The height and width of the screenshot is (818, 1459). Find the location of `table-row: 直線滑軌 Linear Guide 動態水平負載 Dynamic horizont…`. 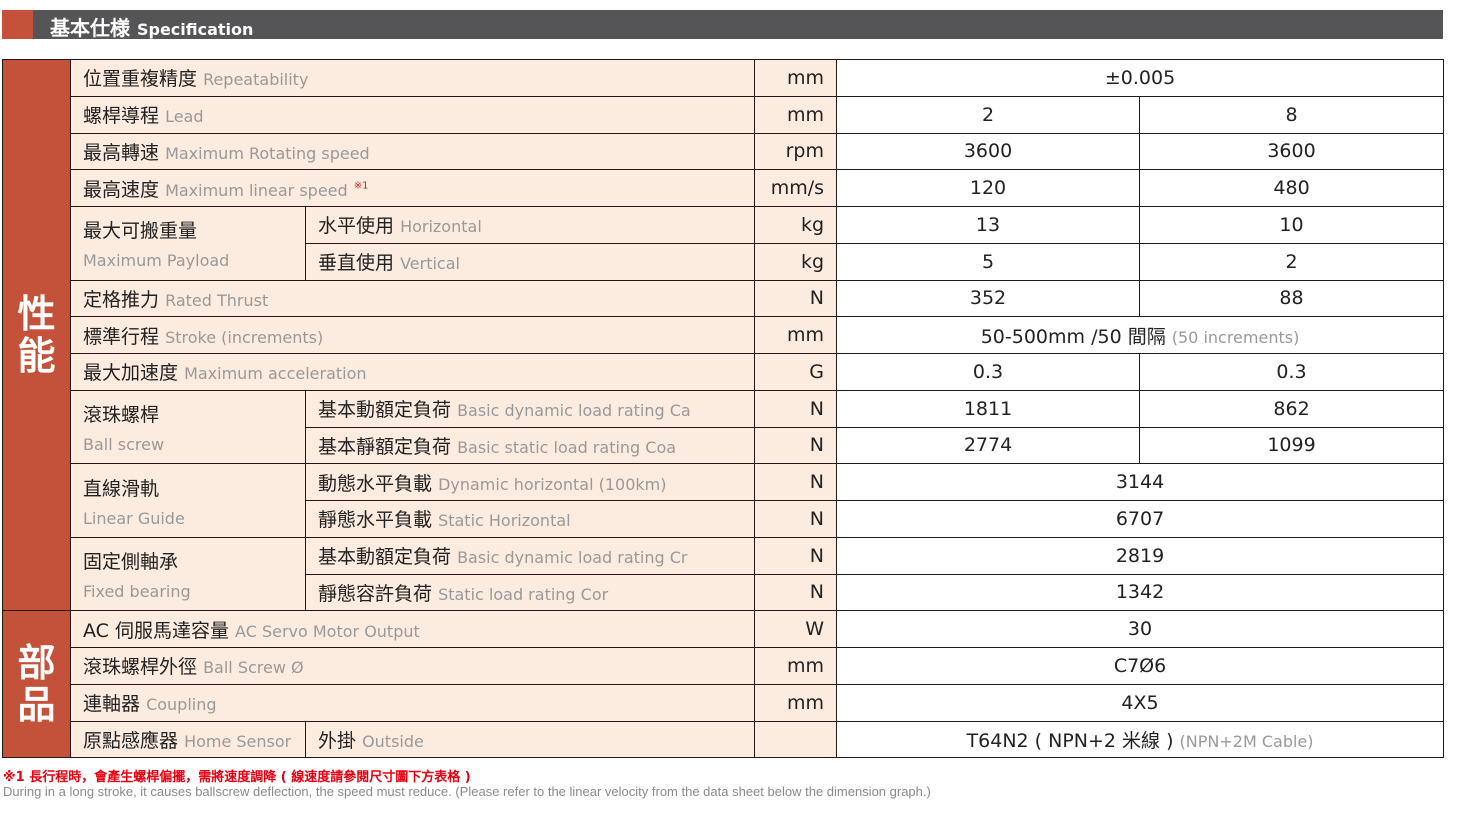

table-row: 直線滑軌 Linear Guide 動態水平負載 Dynamic horizont… is located at coordinates (724, 500).